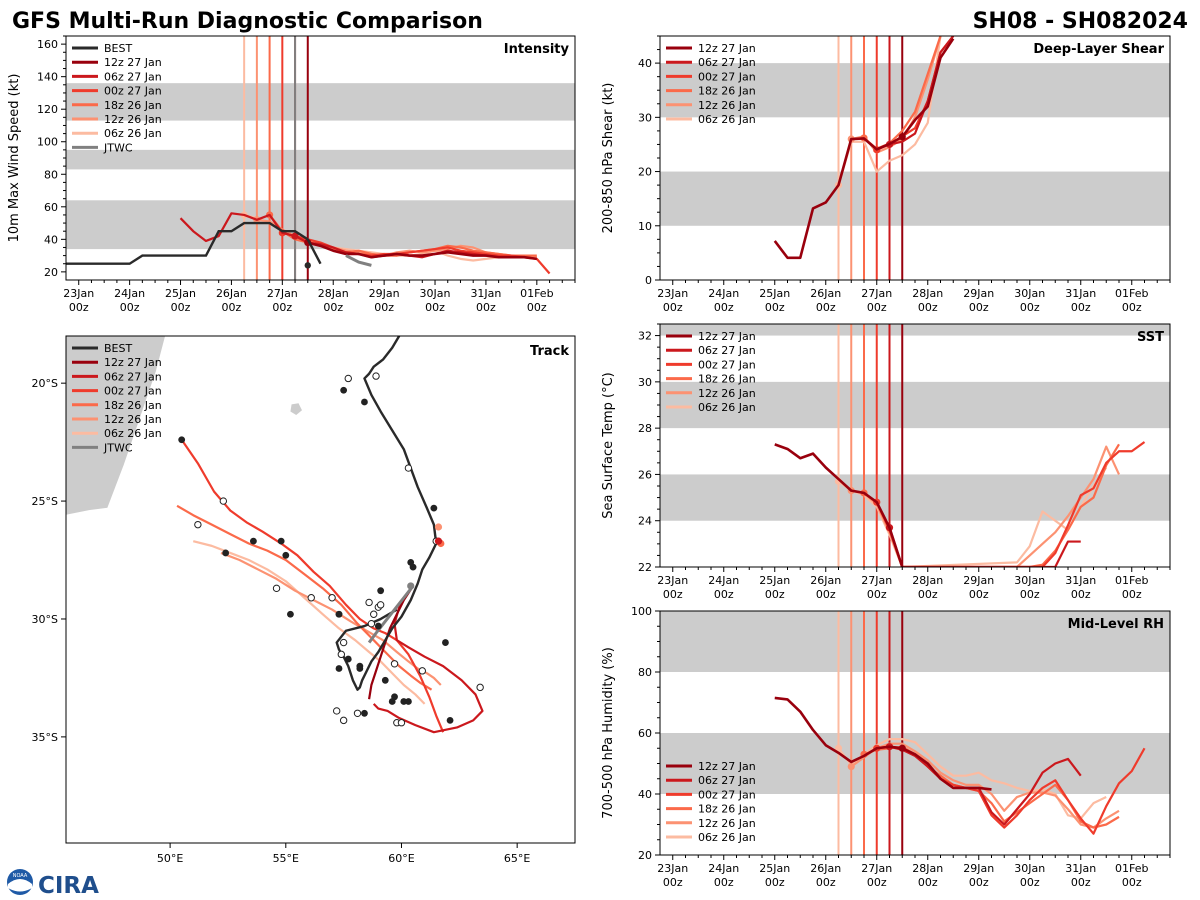 The height and width of the screenshot is (900, 1200). What do you see at coordinates (645, 226) in the screenshot?
I see `y-tick-label: 10` at bounding box center [645, 226].